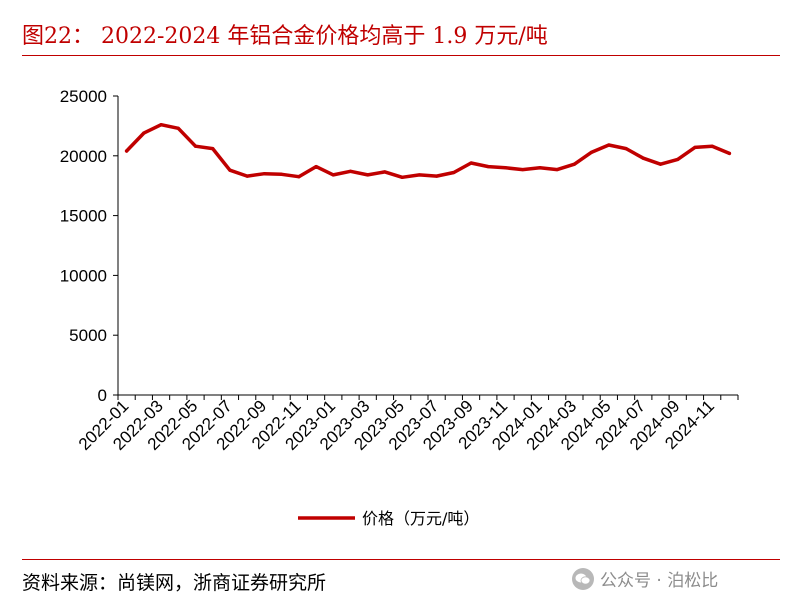  I want to click on source-note: 资料来源：尚镁网，浙商证券研究所, so click(174, 583).